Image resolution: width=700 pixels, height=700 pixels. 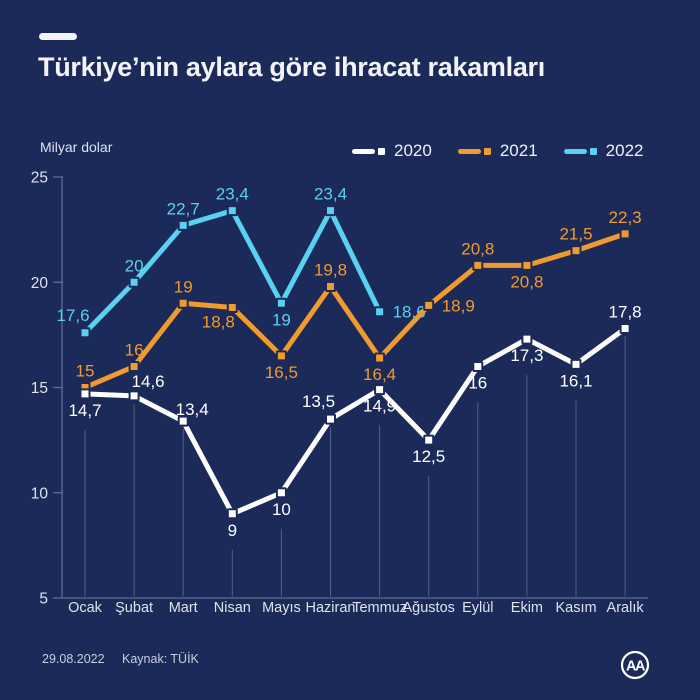 I want to click on data-label-2021: 16,4, so click(x=379, y=374).